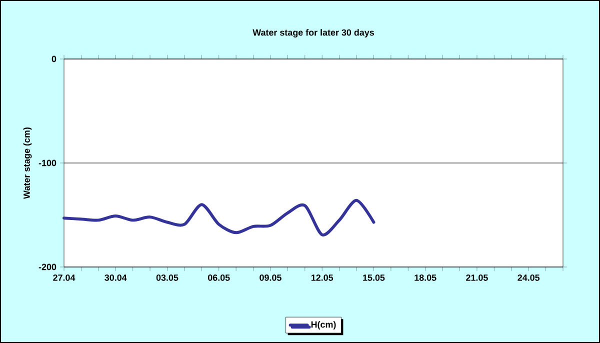 The width and height of the screenshot is (600, 343). What do you see at coordinates (529, 277) in the screenshot?
I see `x-tick-label: 24.05` at bounding box center [529, 277].